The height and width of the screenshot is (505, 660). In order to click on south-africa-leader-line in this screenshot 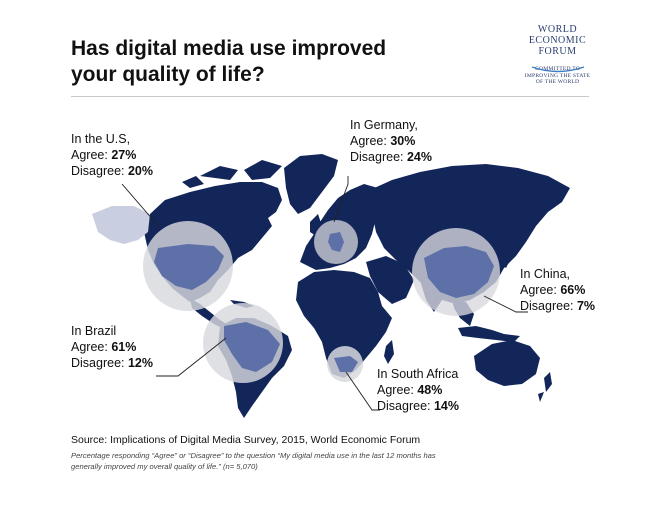, I will do `click(362, 391)`.